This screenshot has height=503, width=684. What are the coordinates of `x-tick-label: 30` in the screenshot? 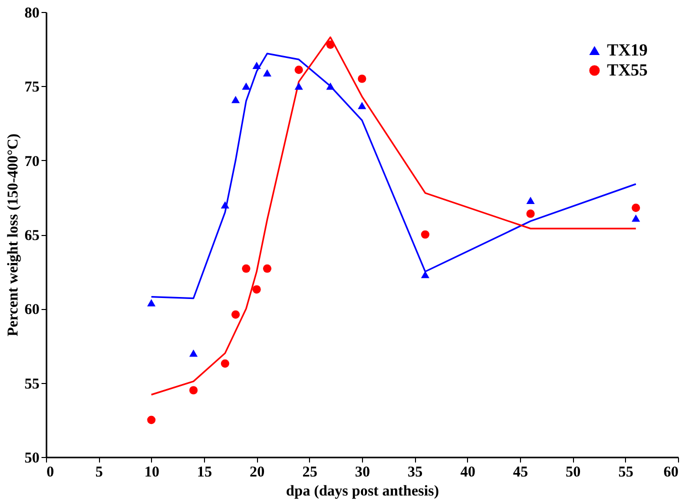 It's located at (362, 472).